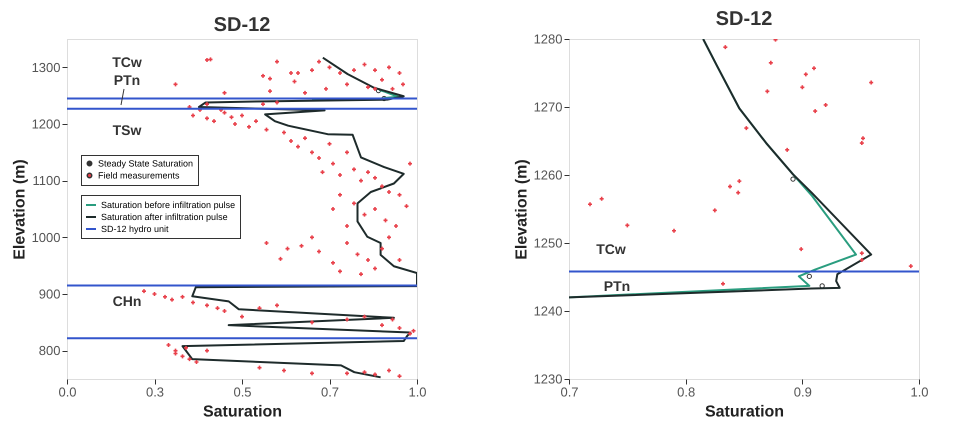 The width and height of the screenshot is (972, 448). I want to click on y-tick-label: 800, so click(49, 350).